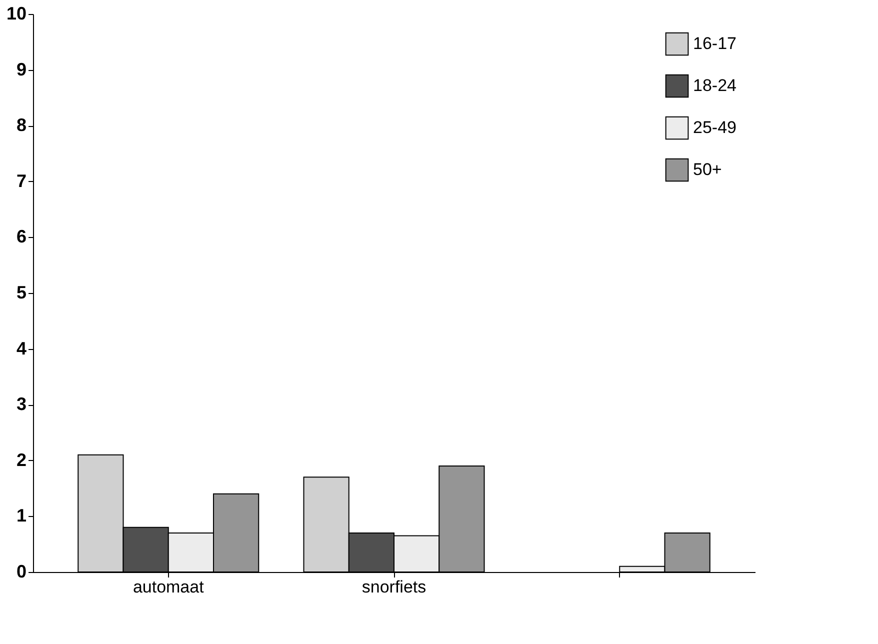 This screenshot has height=644, width=878. What do you see at coordinates (21, 516) in the screenshot?
I see `y-tick-label: 1` at bounding box center [21, 516].